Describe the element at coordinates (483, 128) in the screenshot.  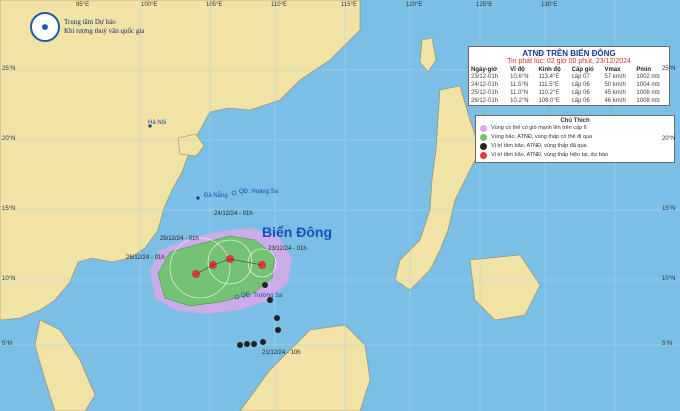
I see `purple-zone-swatch-icon` at that location.